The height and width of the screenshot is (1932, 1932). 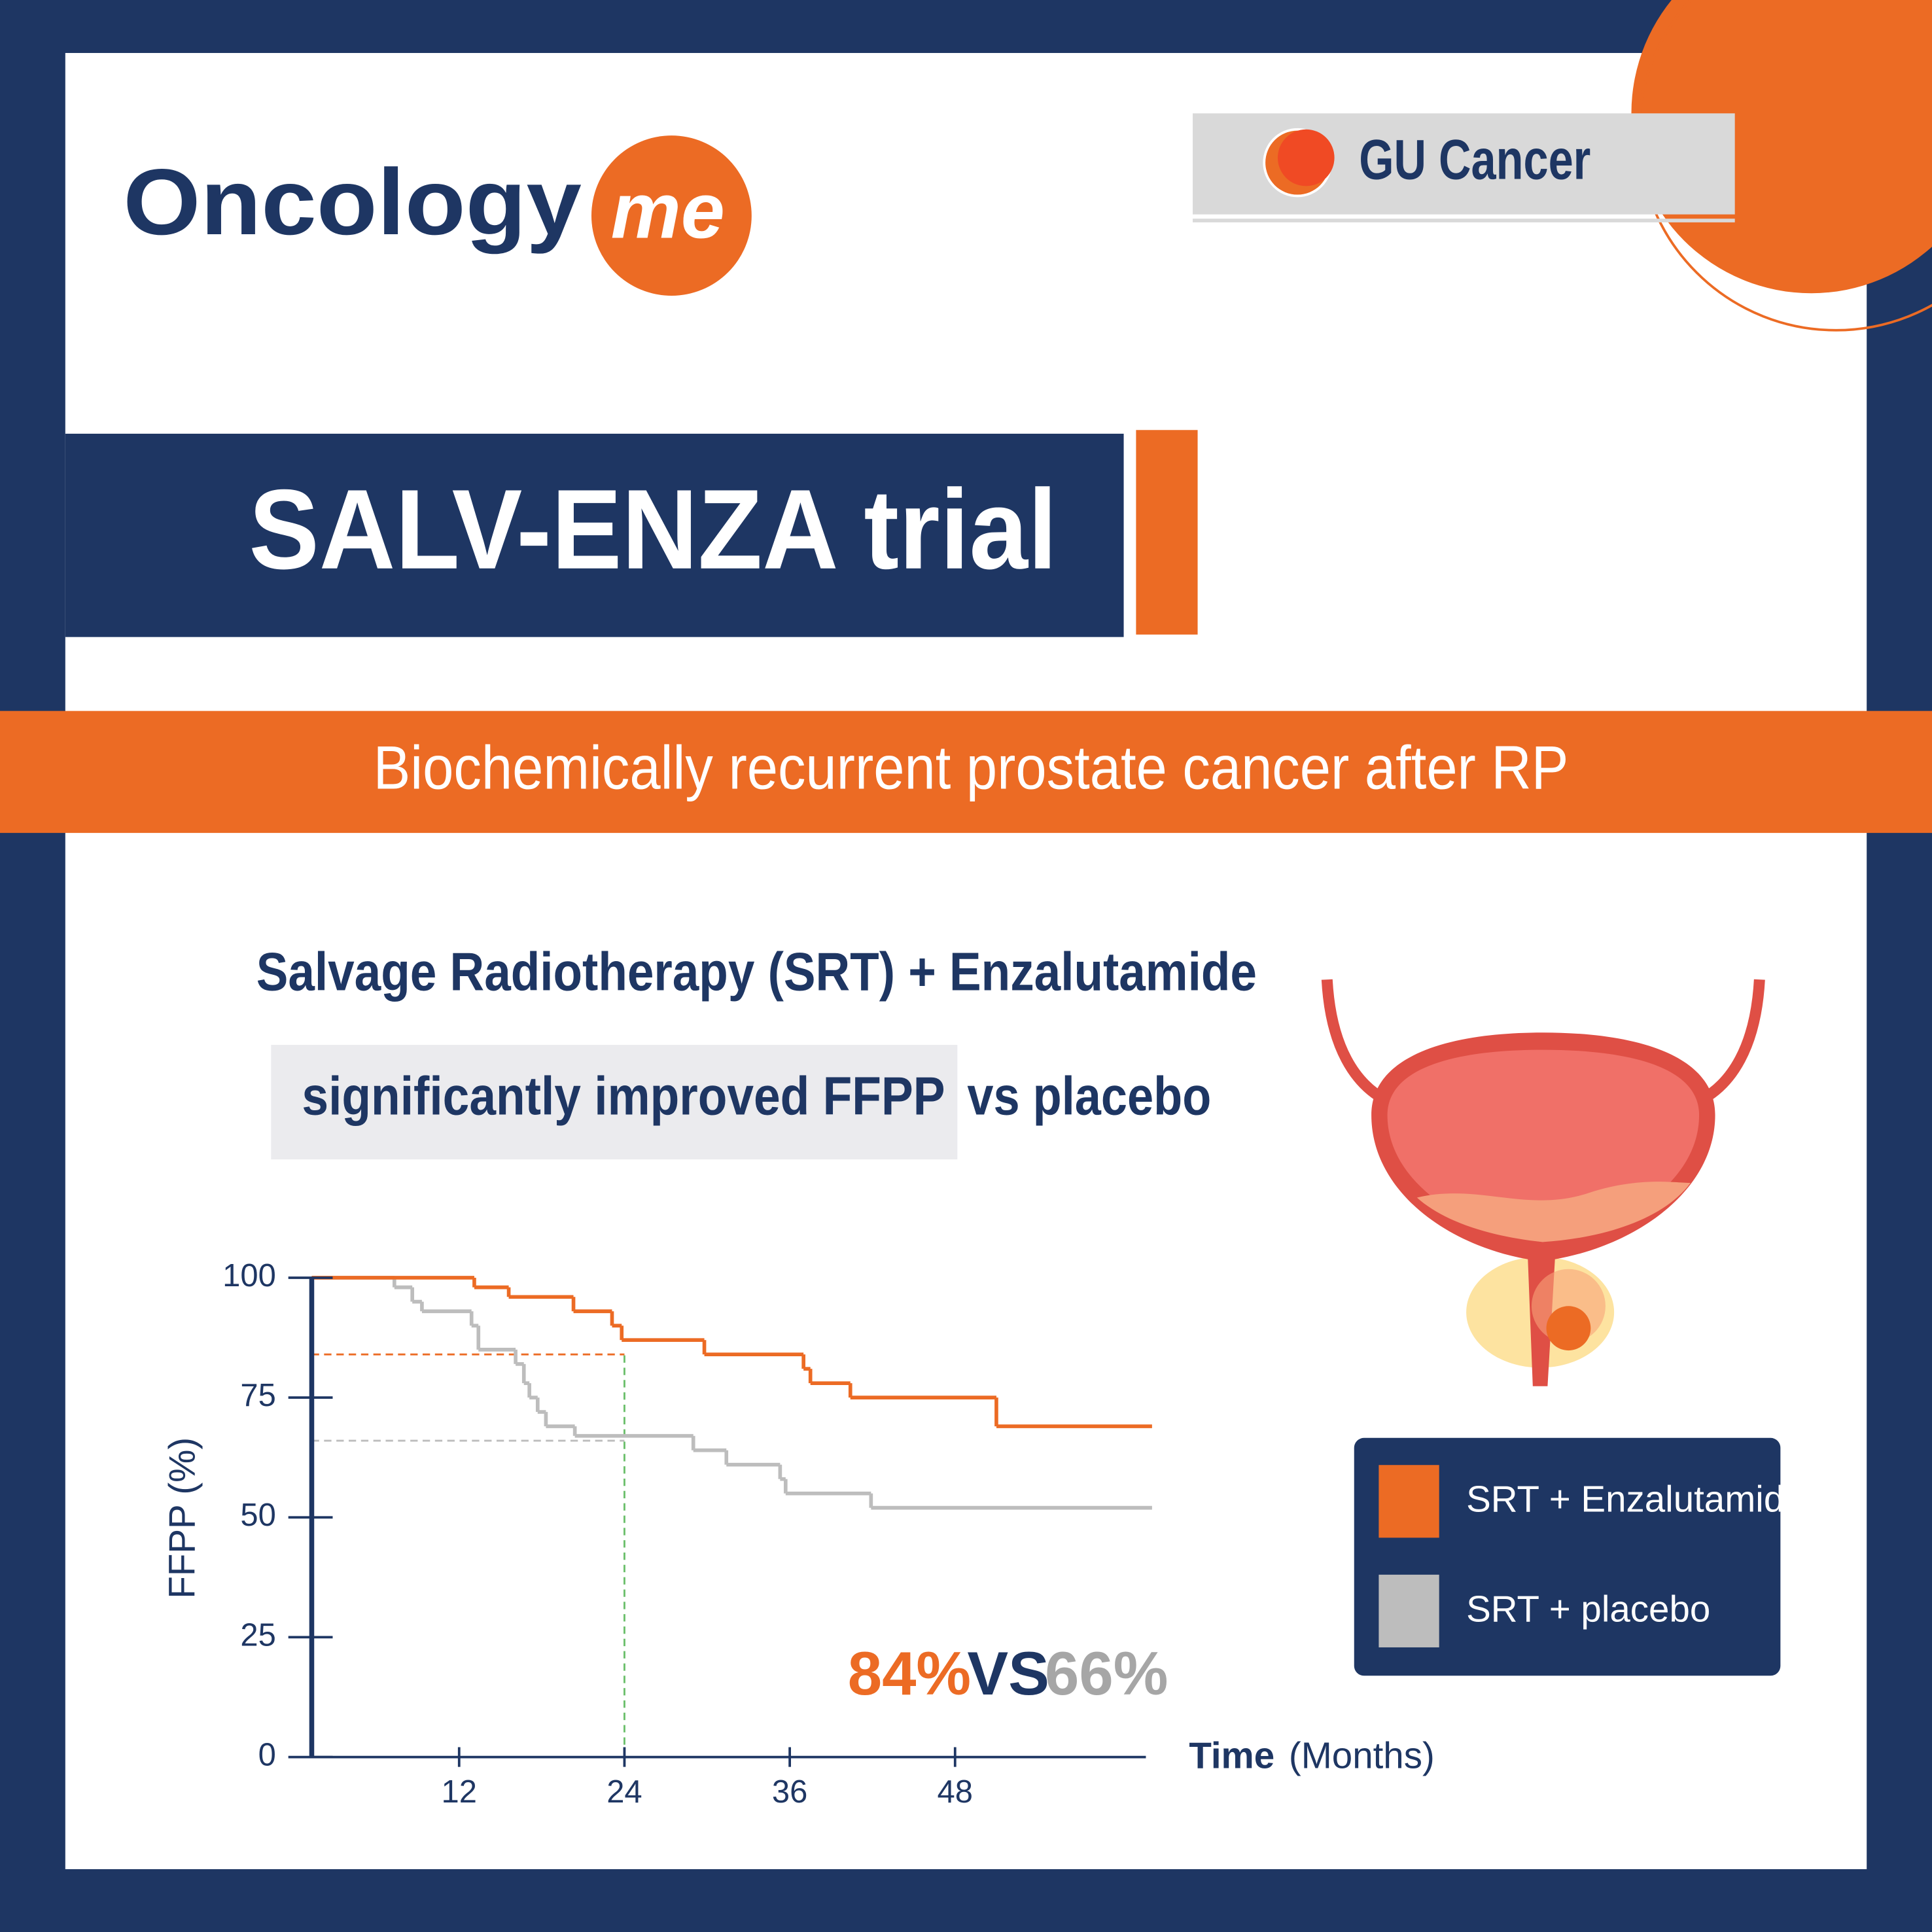 I want to click on y-tick-label: 100, so click(x=249, y=1275).